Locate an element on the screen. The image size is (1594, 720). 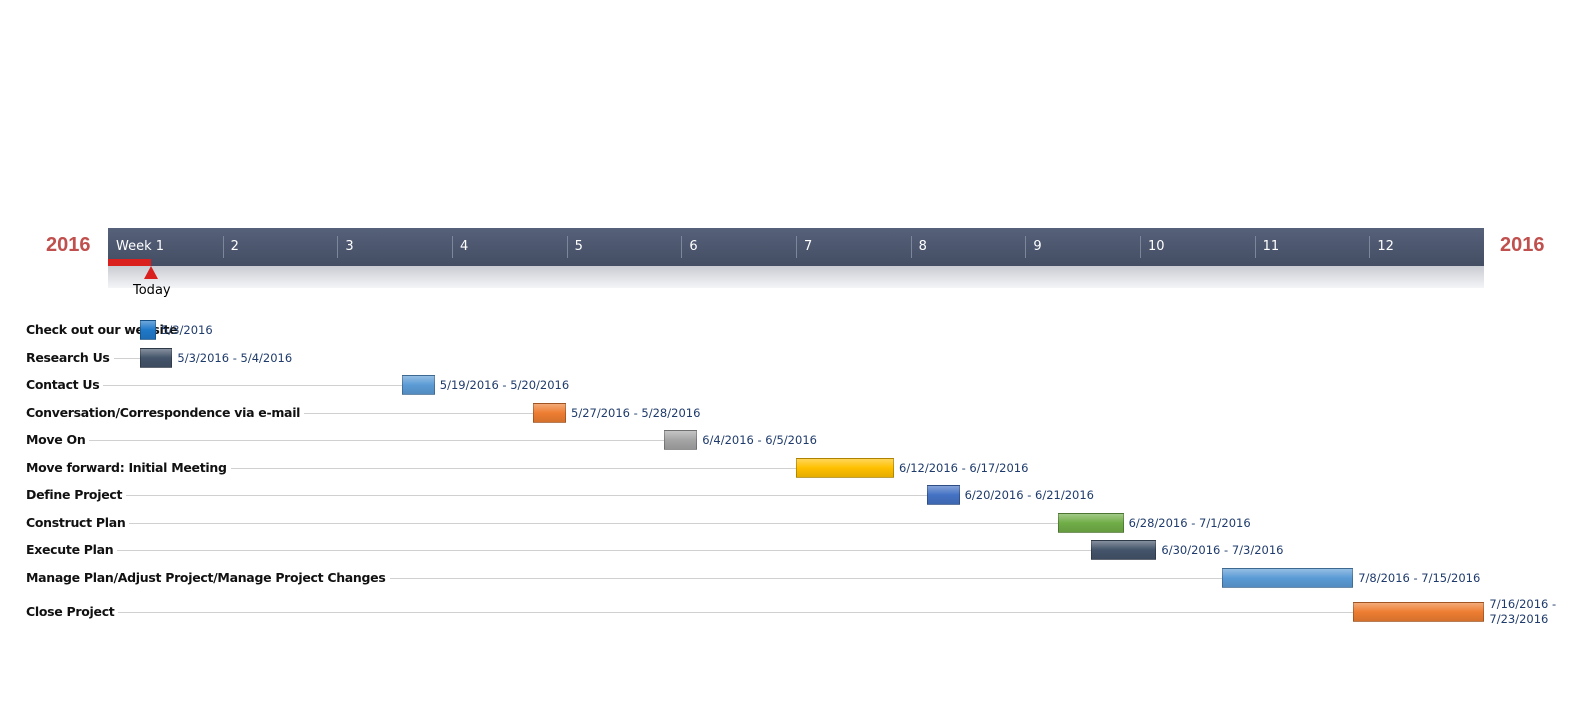
today-label: Today is located at coordinates (152, 290).